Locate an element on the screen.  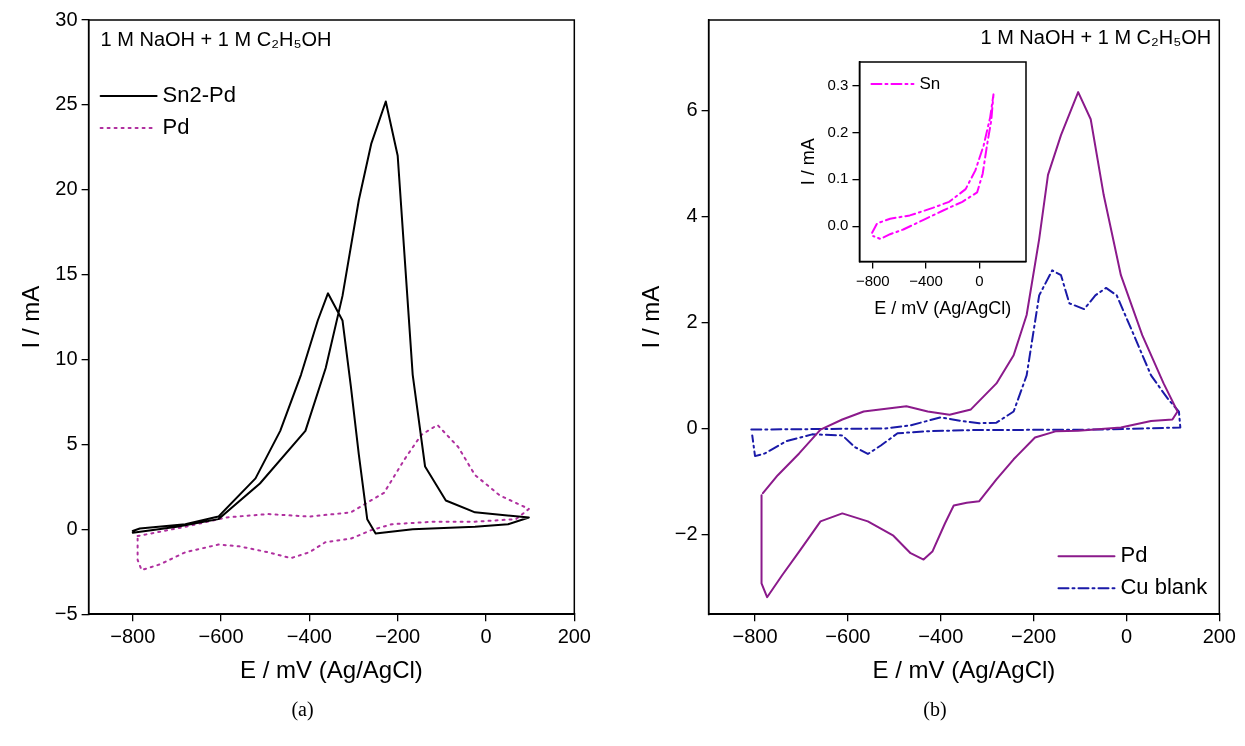
y-tick-label: 0.1 is located at coordinates (838, 178).